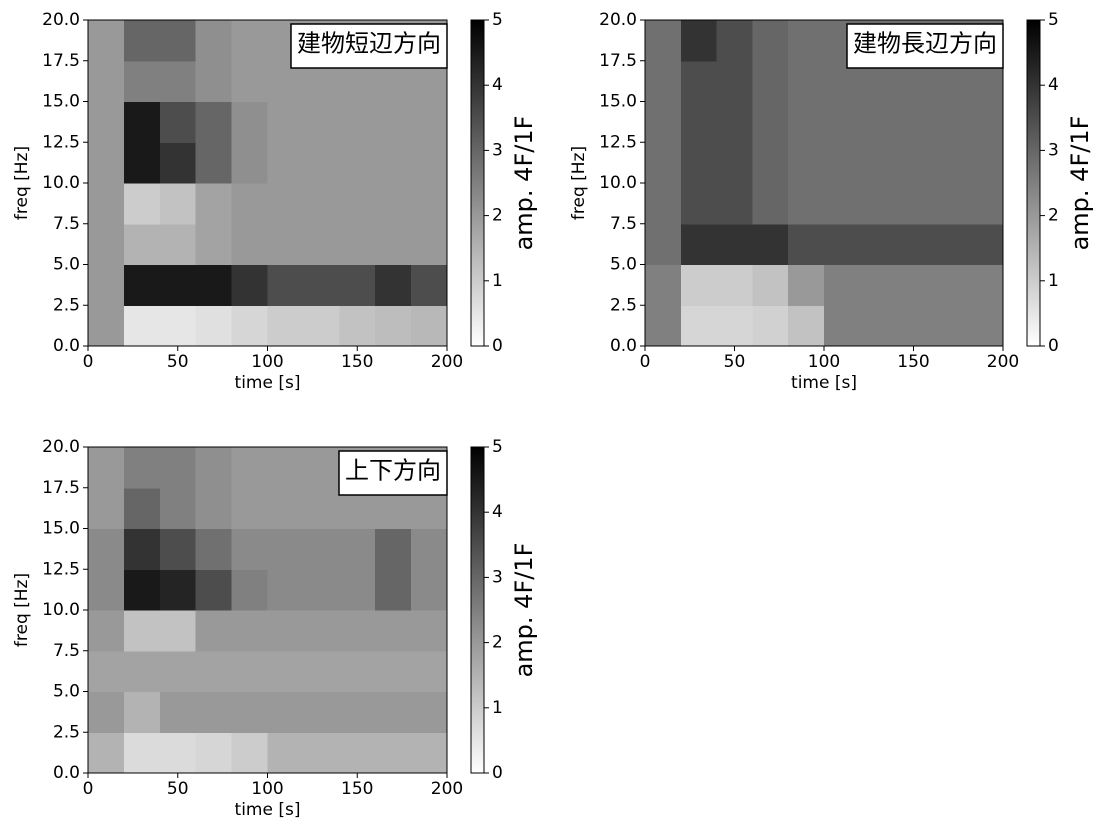  I want to click on colorbar-tick-label: 4, so click(1053, 85).